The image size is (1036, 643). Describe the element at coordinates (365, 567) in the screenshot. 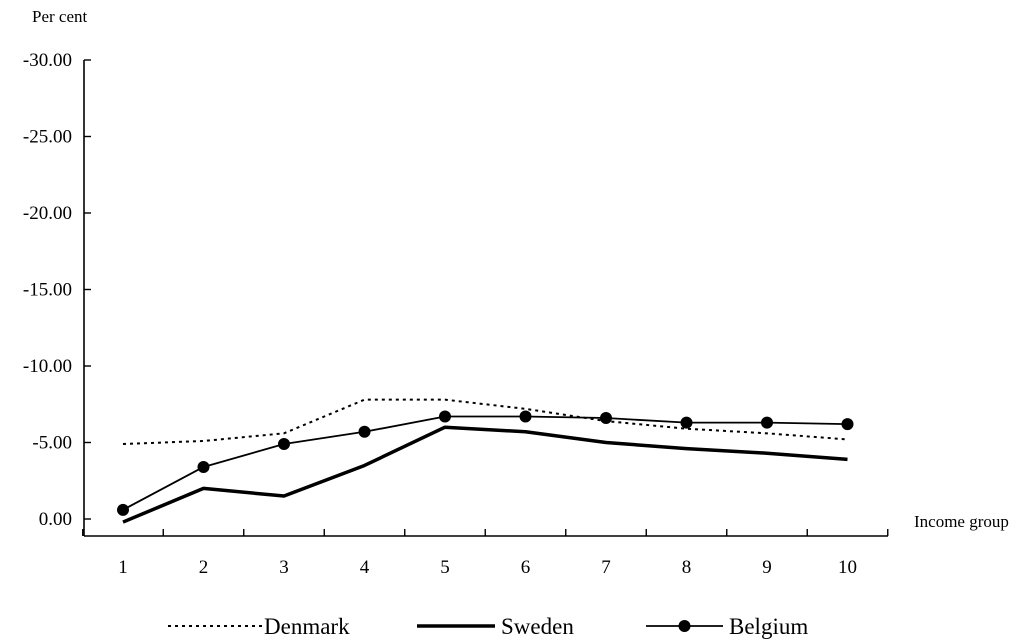

I see `x-tick-label: 4` at that location.